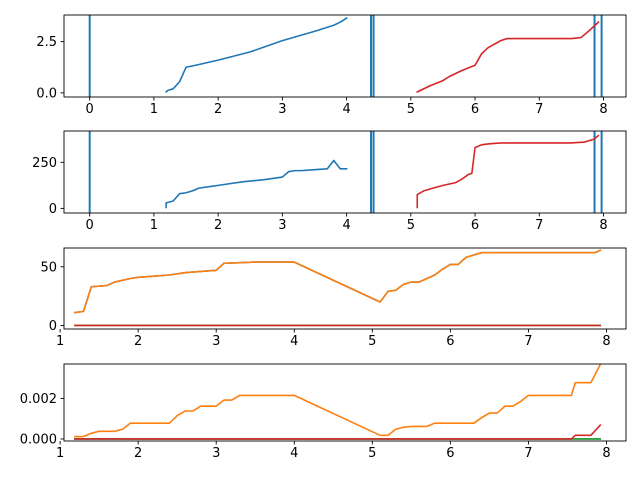 This screenshot has height=480, width=640. I want to click on y-tick-label: 50, so click(48, 267).